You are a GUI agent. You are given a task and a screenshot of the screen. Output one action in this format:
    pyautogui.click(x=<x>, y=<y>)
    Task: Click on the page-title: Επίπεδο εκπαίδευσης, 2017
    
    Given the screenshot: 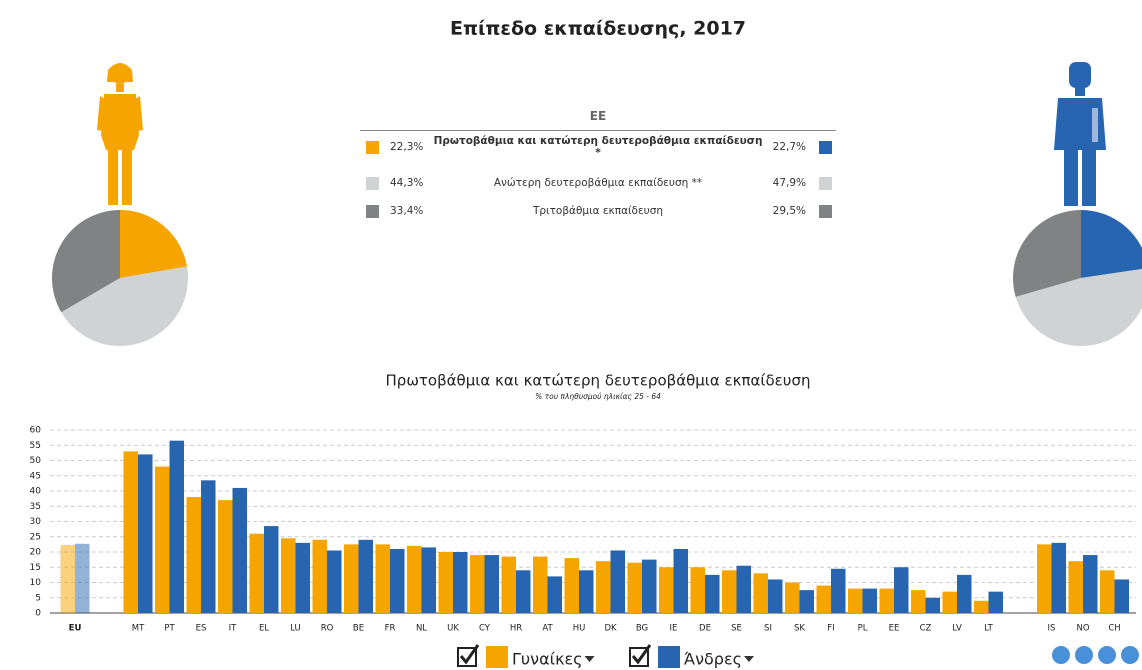 What is the action you would take?
    pyautogui.click(x=598, y=29)
    